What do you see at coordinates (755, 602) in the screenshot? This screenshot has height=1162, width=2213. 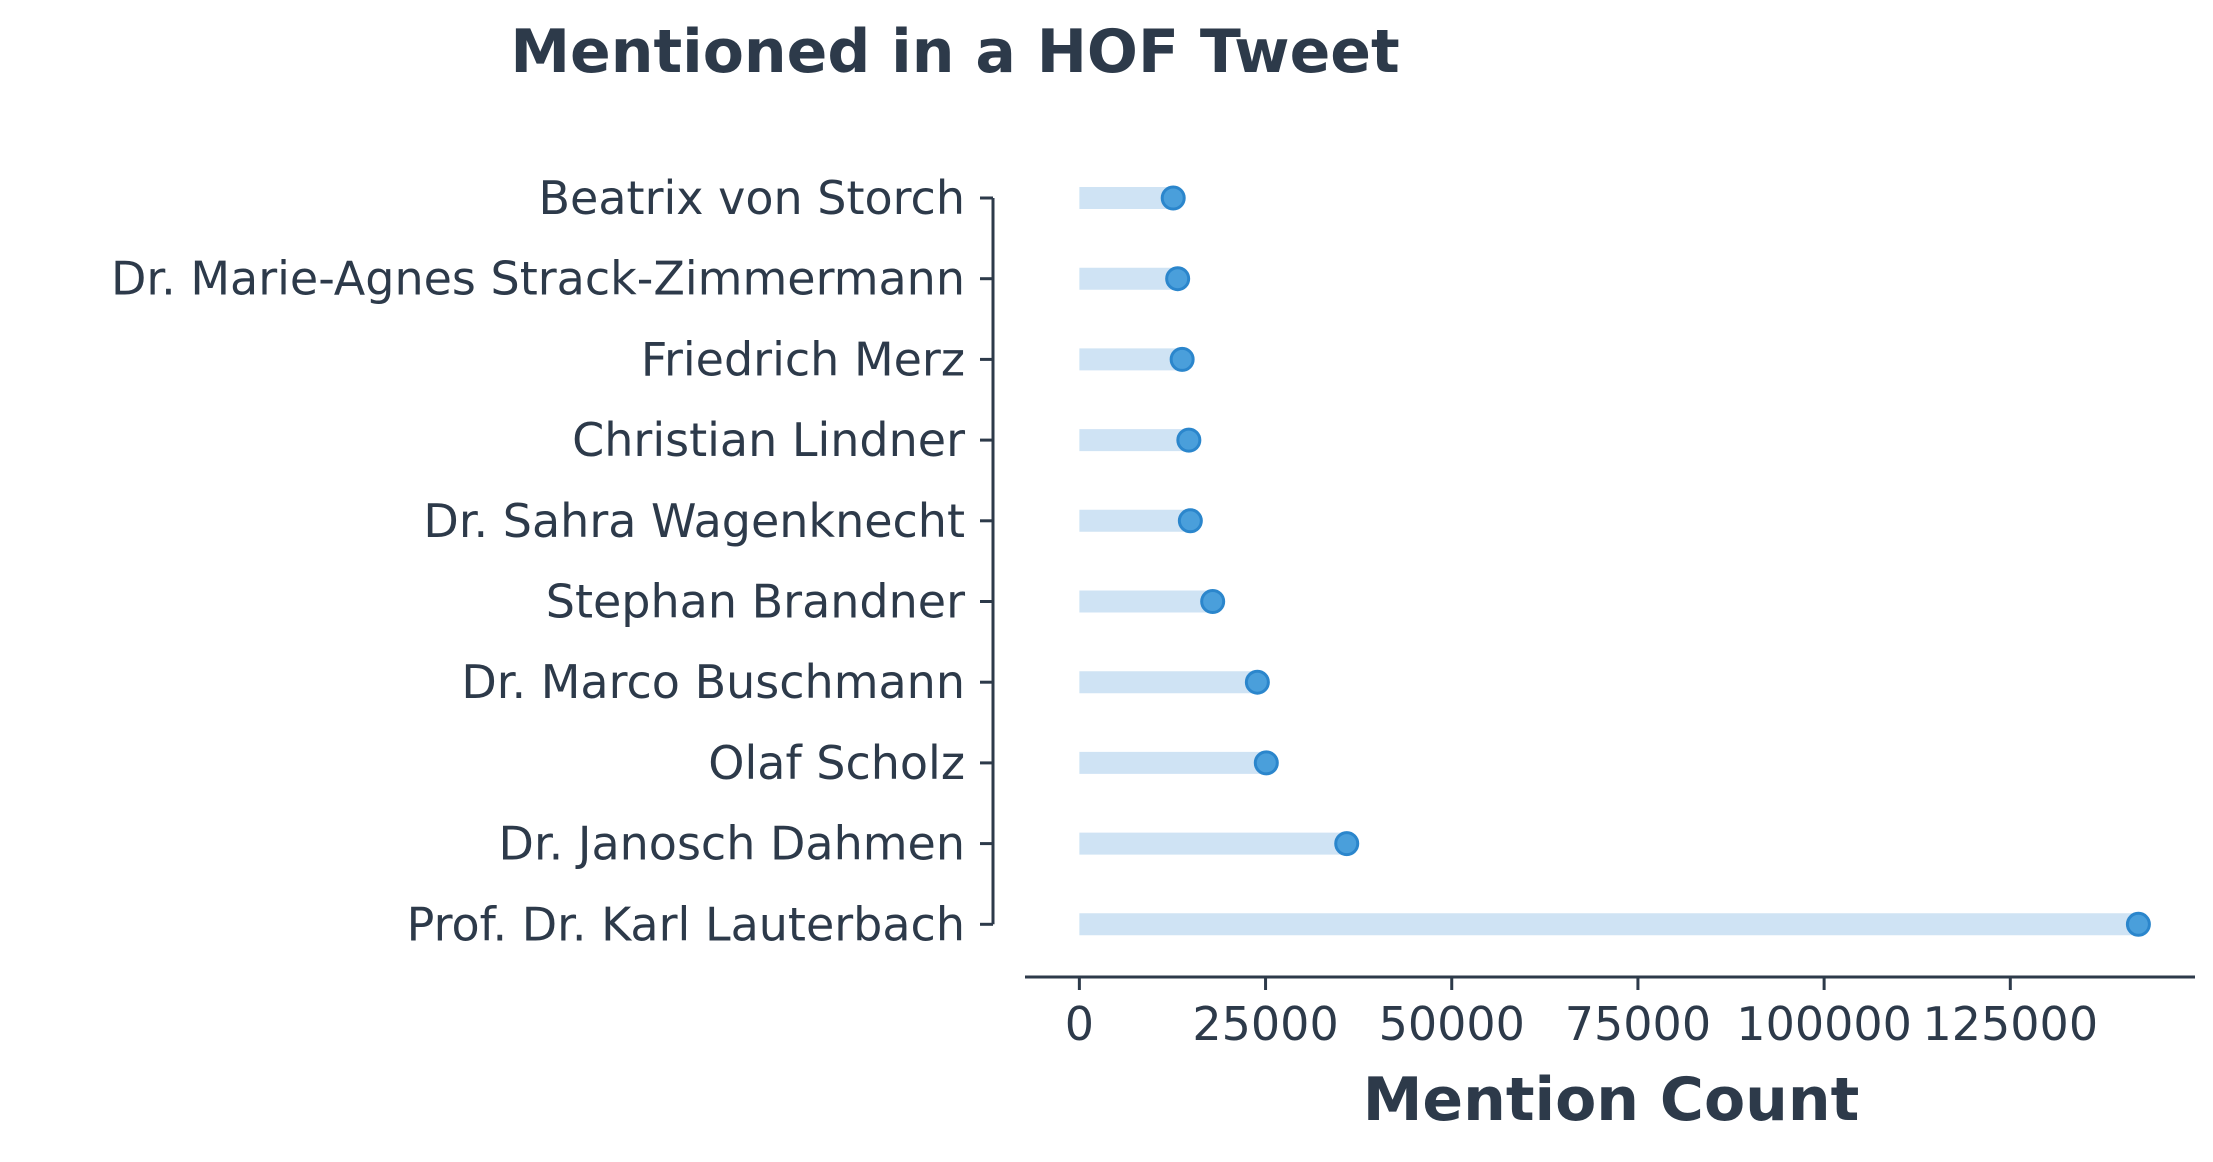 I see `y-tick-label: Stephan Brandner` at bounding box center [755, 602].